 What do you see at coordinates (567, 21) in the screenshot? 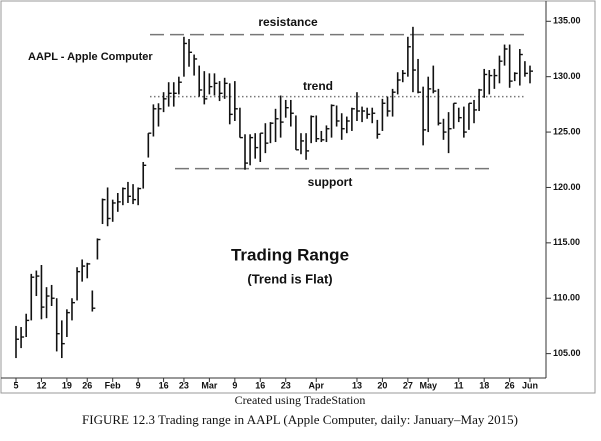
I see `y-tick-label: 135.00` at bounding box center [567, 21].